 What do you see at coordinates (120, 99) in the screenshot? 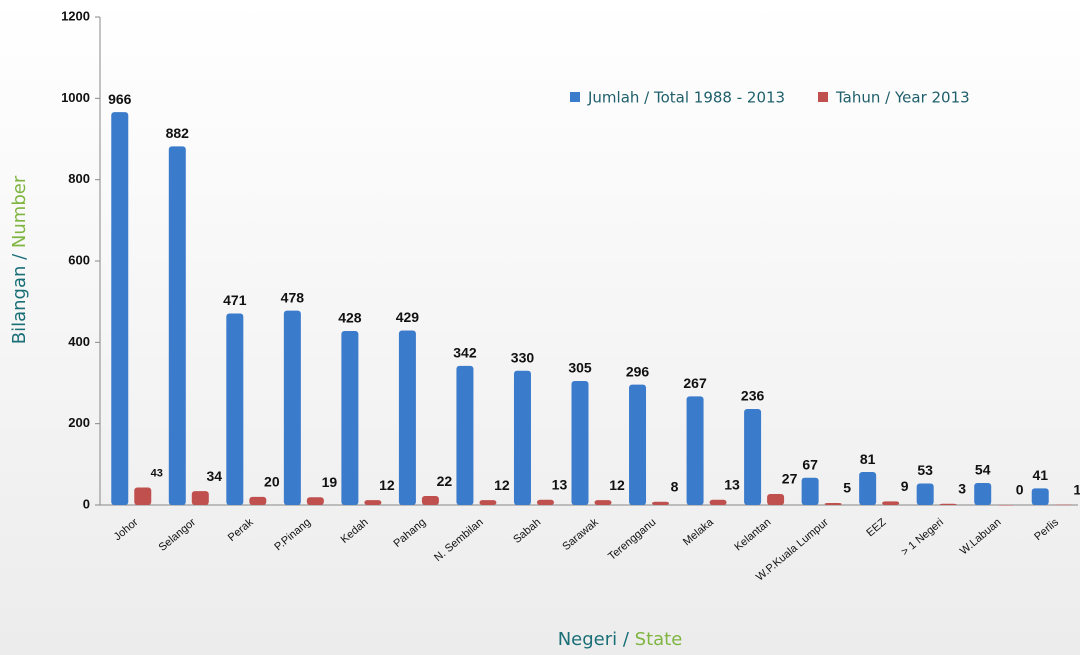
I see `value-label: 966` at bounding box center [120, 99].